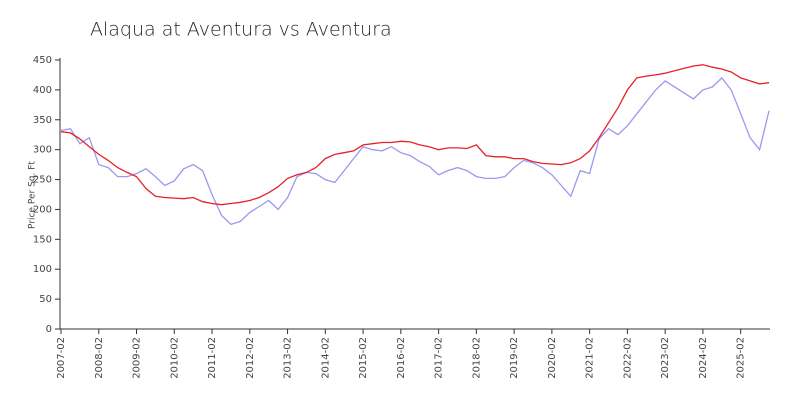 Image resolution: width=800 pixels, height=404 pixels. I want to click on y-axis-label: Price Per Sq. Ft, so click(33, 195).